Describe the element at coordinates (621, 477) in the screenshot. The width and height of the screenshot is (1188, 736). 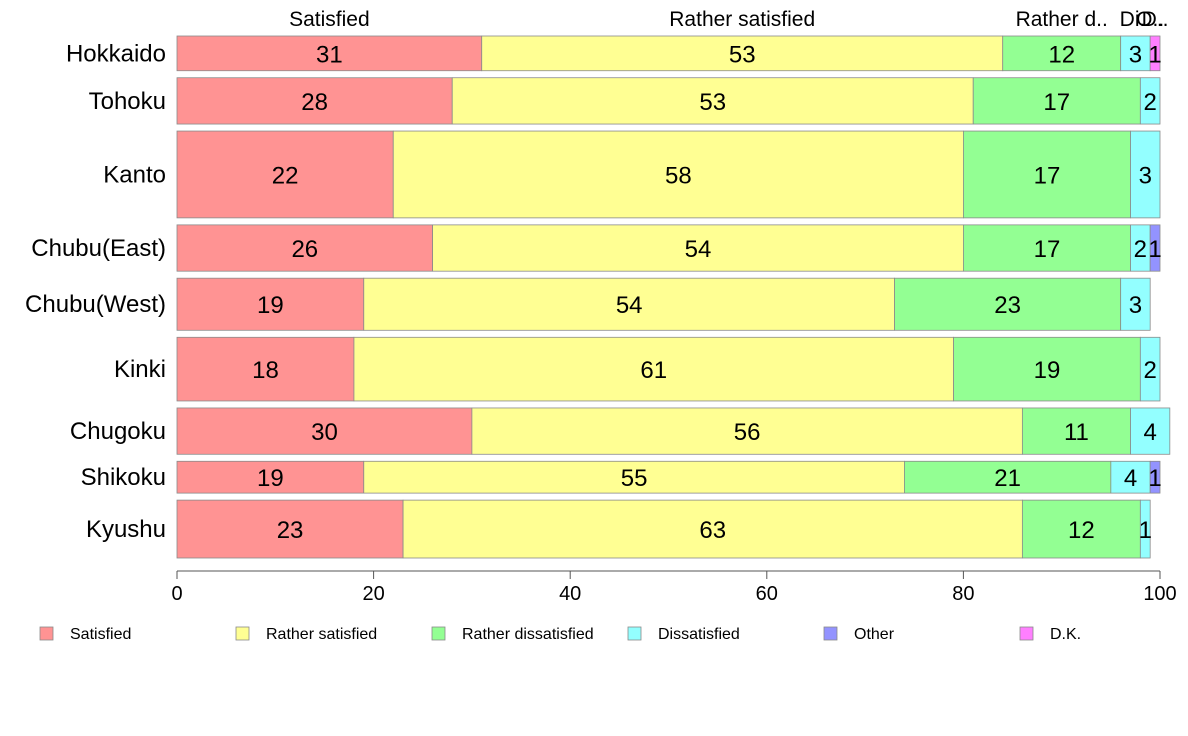
I see `bar-row-shikoku: Shikoku 19 55 21 4 1` at that location.